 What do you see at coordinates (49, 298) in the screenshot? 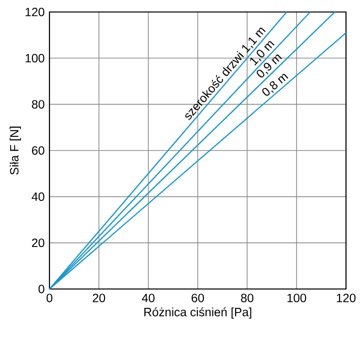
I see `x-tick-label: 0` at bounding box center [49, 298].